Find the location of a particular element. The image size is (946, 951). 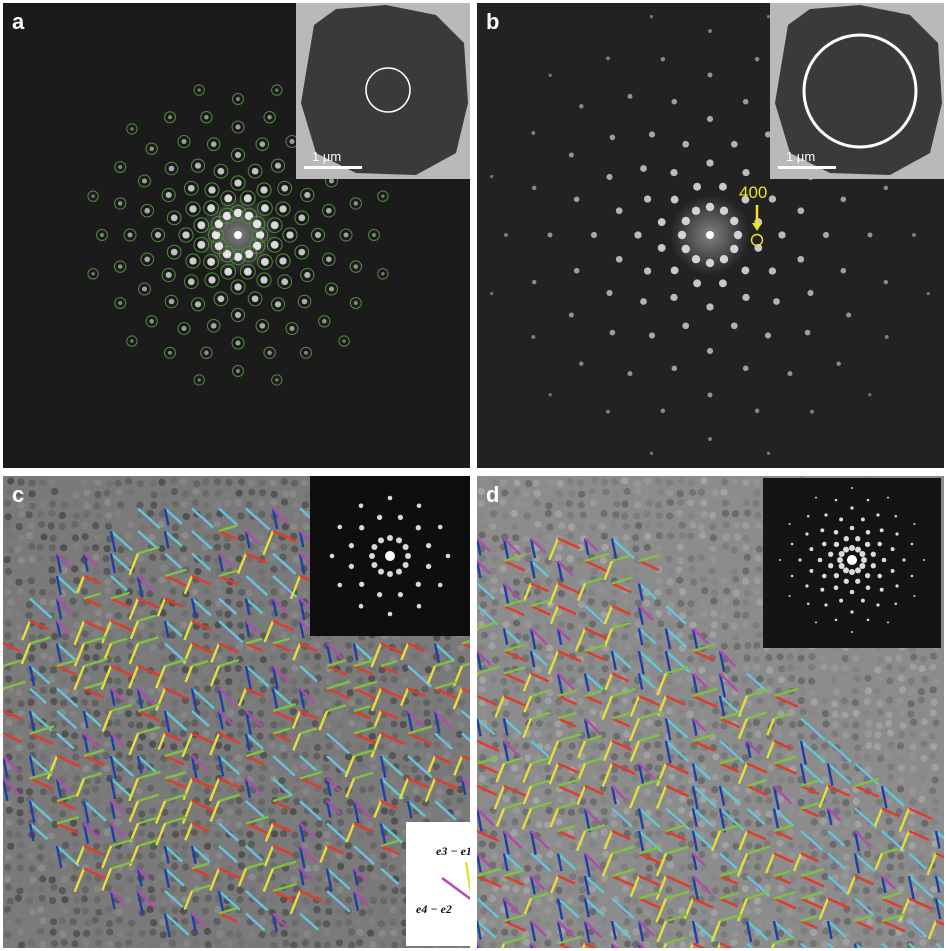

scale-bar-a is located at coordinates (333, 167).